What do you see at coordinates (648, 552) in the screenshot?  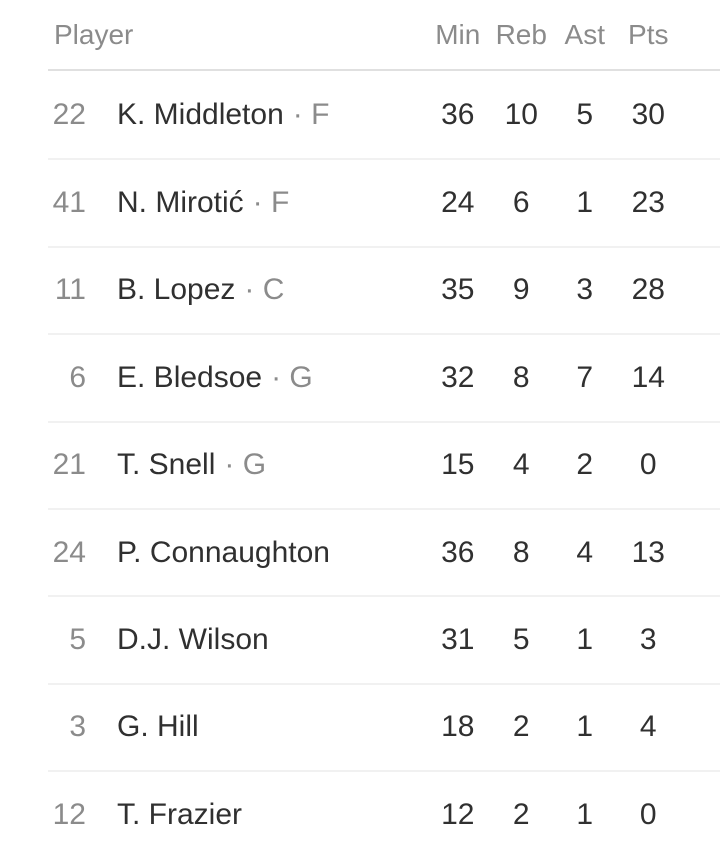 I see `stat-pts: 13` at bounding box center [648, 552].